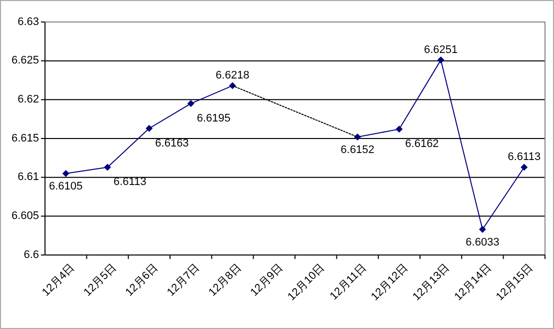 Image resolution: width=554 pixels, height=329 pixels. What do you see at coordinates (100, 280) in the screenshot?
I see `x-tick-label: 12月5日` at bounding box center [100, 280].